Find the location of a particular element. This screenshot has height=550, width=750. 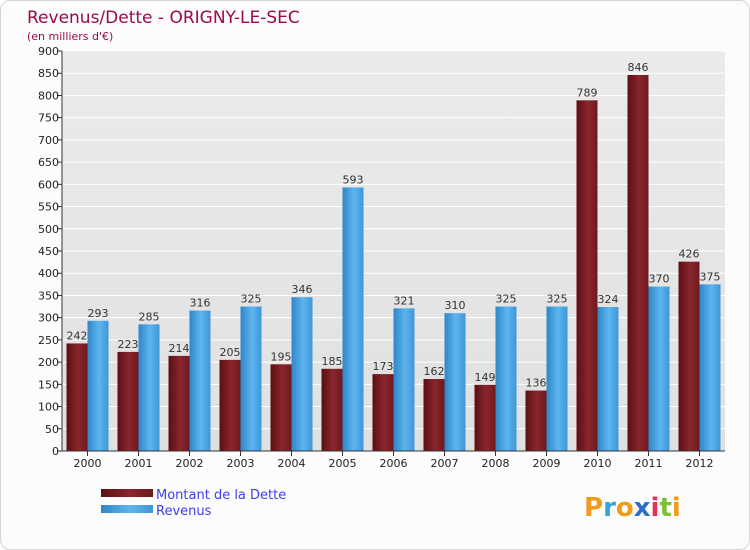

x-tick-label-2009: 2009 is located at coordinates (547, 463).